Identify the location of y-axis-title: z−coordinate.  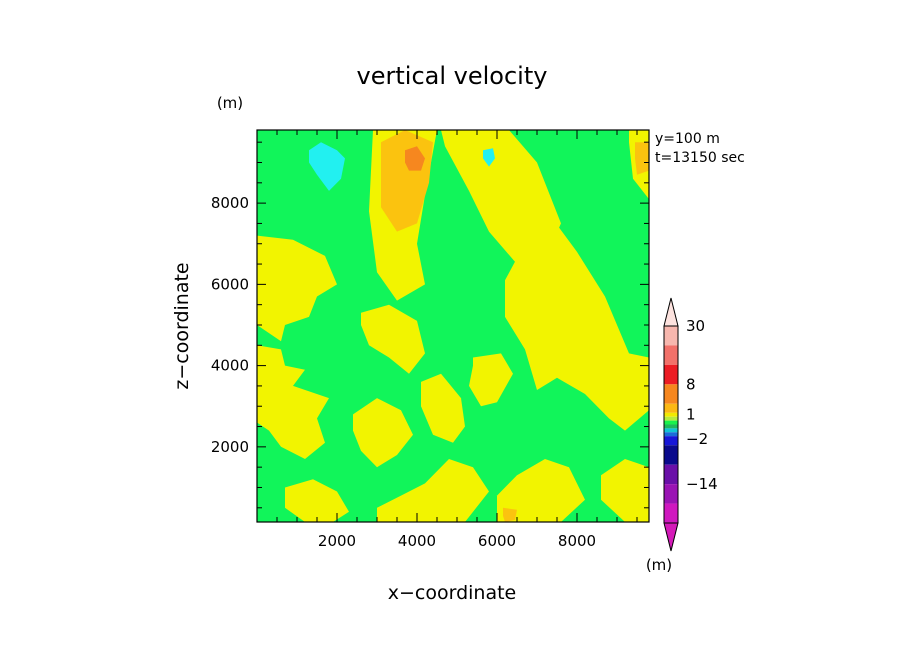
(182, 325).